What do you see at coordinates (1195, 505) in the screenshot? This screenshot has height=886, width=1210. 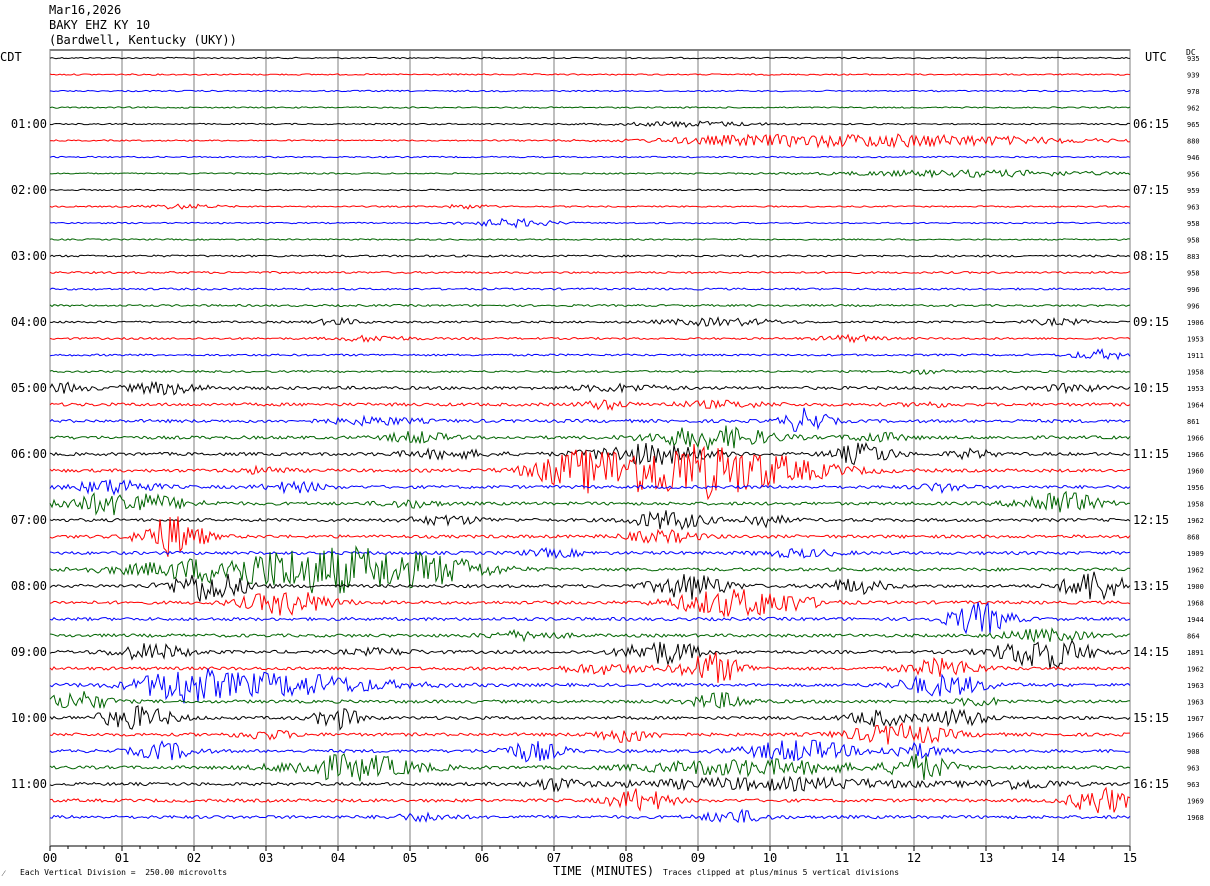 I see `dc-offset-label: 1958` at bounding box center [1195, 505].